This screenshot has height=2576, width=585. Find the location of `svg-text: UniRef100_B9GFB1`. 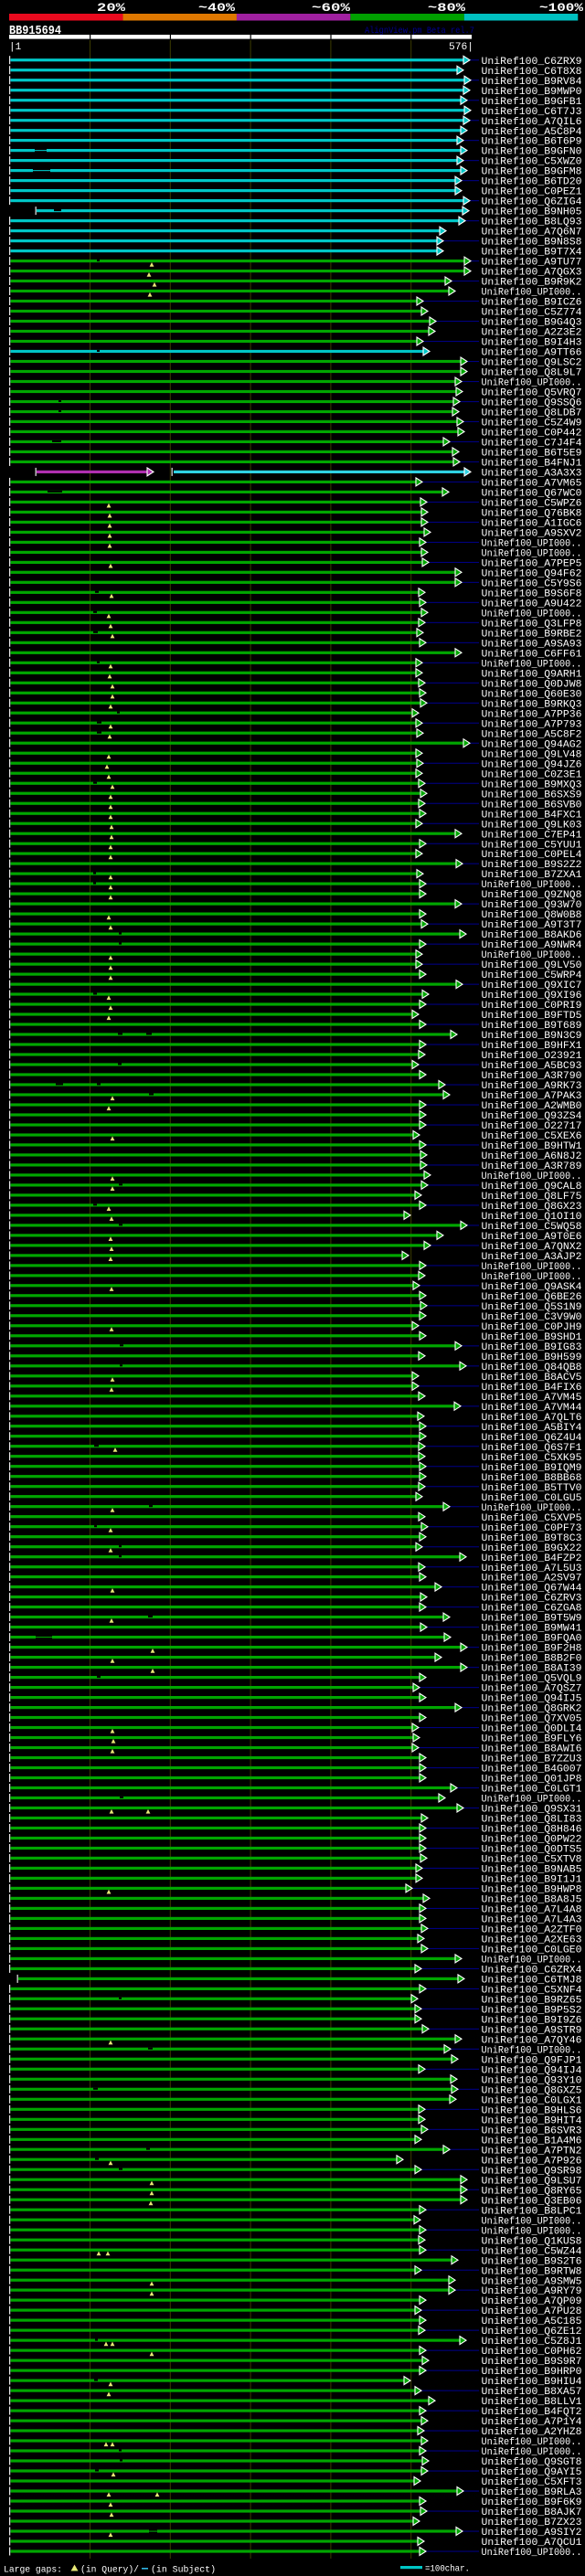

svg-text: UniRef100_B9GFB1 is located at coordinates (532, 102).